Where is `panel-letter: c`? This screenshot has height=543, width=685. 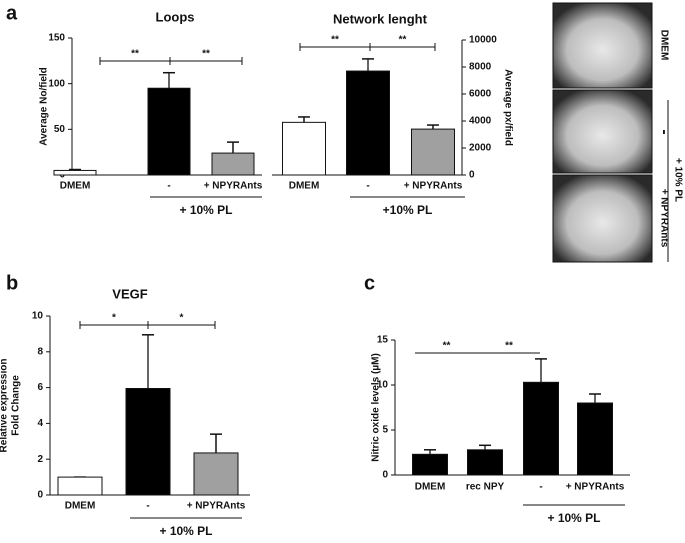 panel-letter: c is located at coordinates (369, 283).